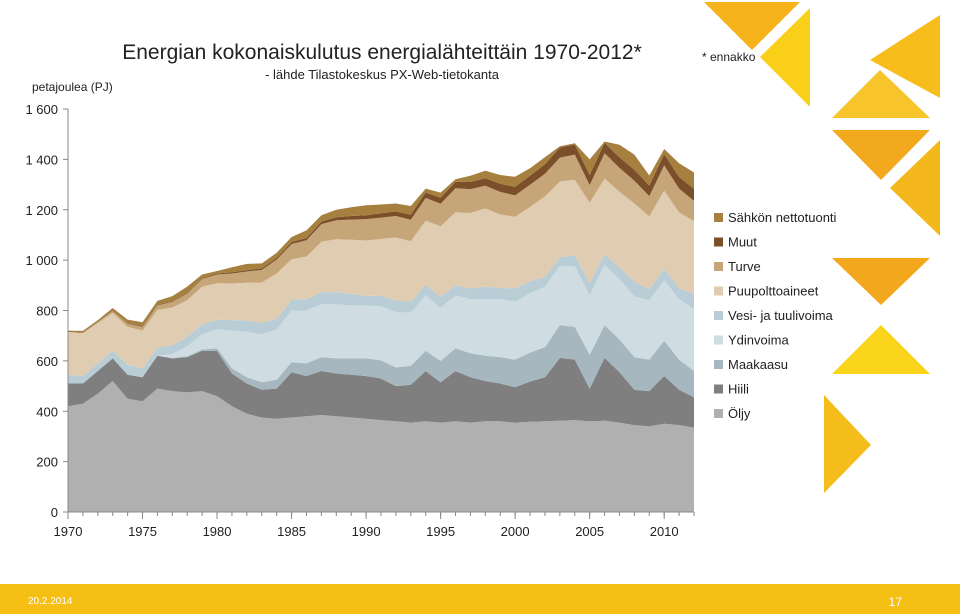 The height and width of the screenshot is (614, 960). I want to click on x-tick-label: 2000, so click(515, 531).